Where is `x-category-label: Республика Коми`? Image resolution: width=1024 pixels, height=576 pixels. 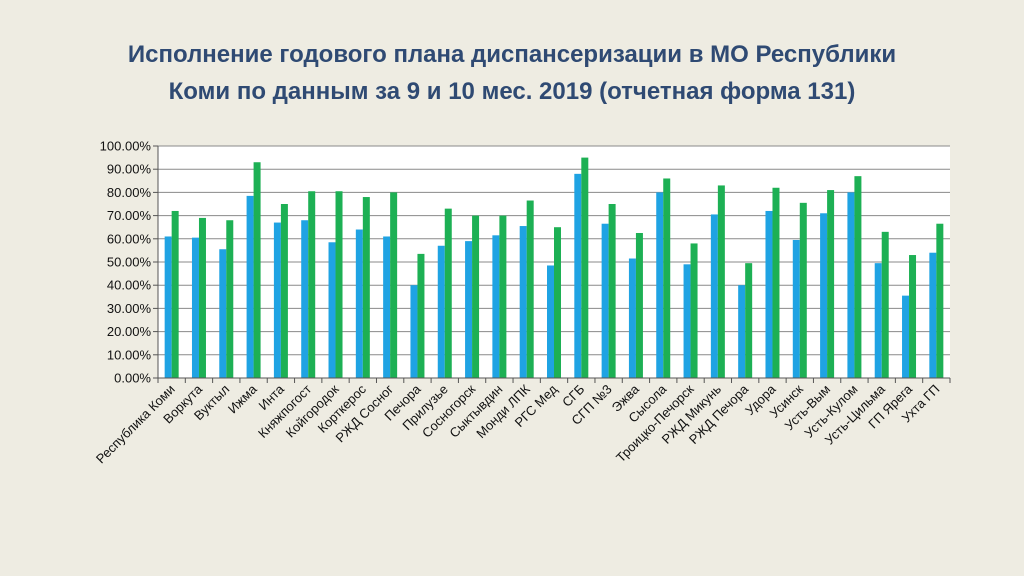 x-category-label: Республика Коми is located at coordinates (135, 424).